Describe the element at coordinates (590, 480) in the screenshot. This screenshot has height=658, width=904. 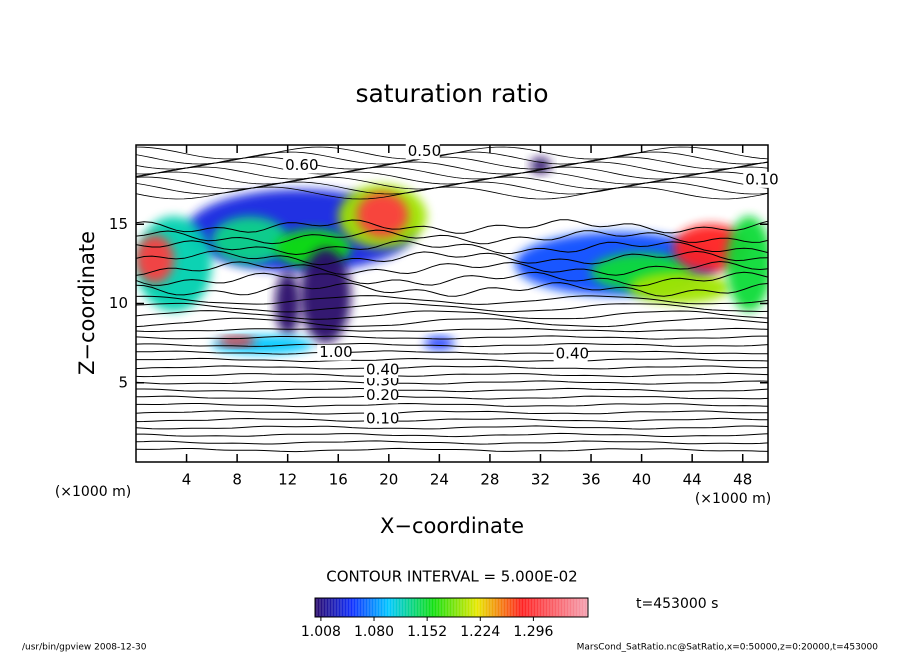
I see `x-tick-label: 36` at that location.